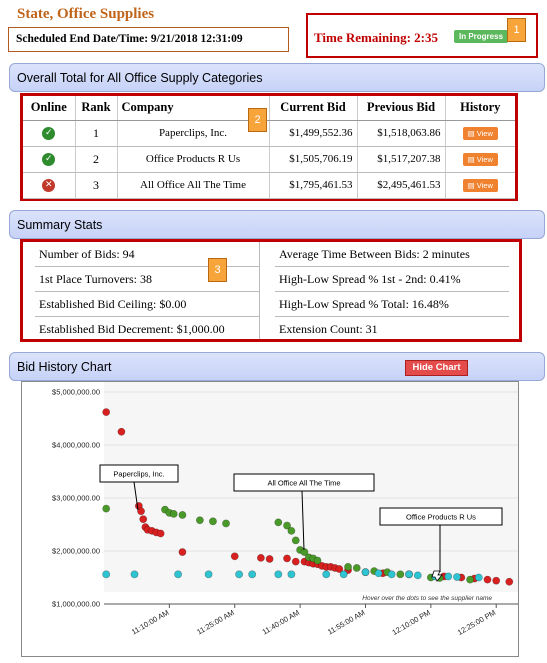  I want to click on previous-bid-cell: $2,495,461.53, so click(400, 185).